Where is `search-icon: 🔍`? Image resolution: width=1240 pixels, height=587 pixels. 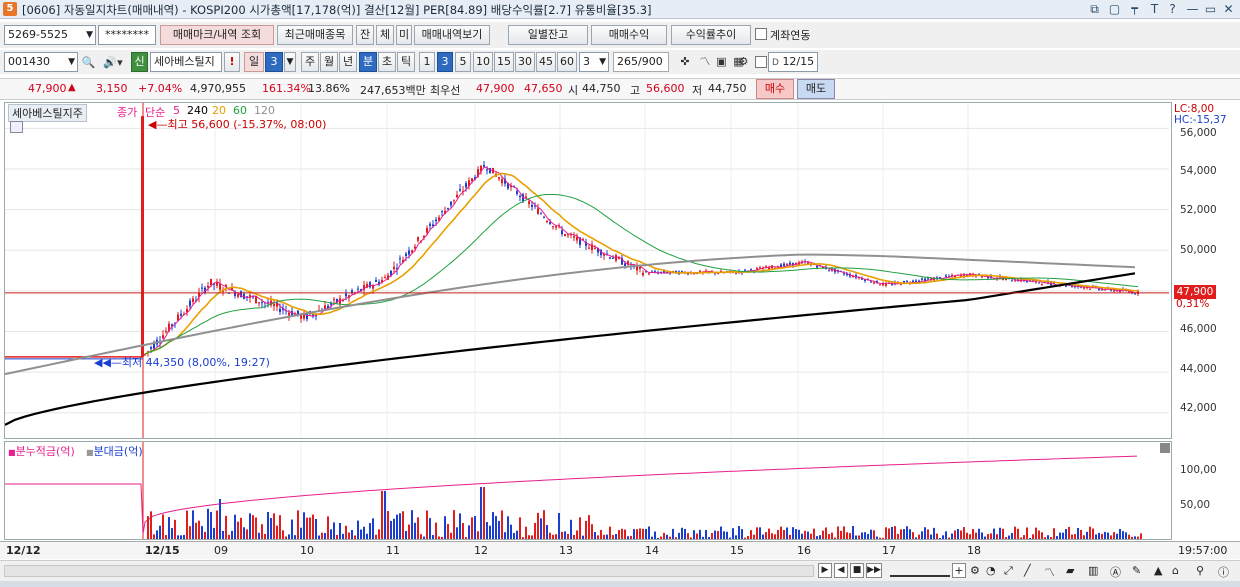
search-icon: 🔍 is located at coordinates (88, 62).